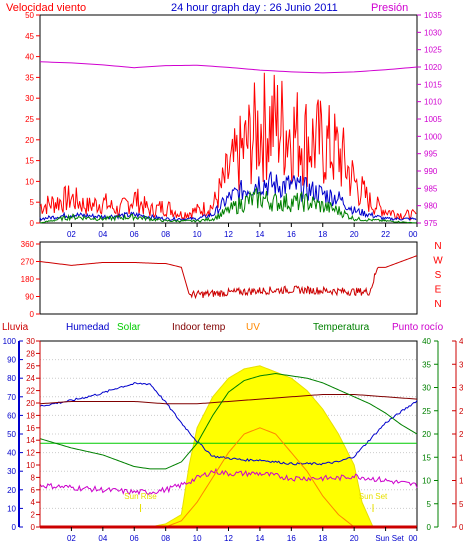 This screenshot has width=463, height=555. I want to click on pressure-line, so click(228, 67).